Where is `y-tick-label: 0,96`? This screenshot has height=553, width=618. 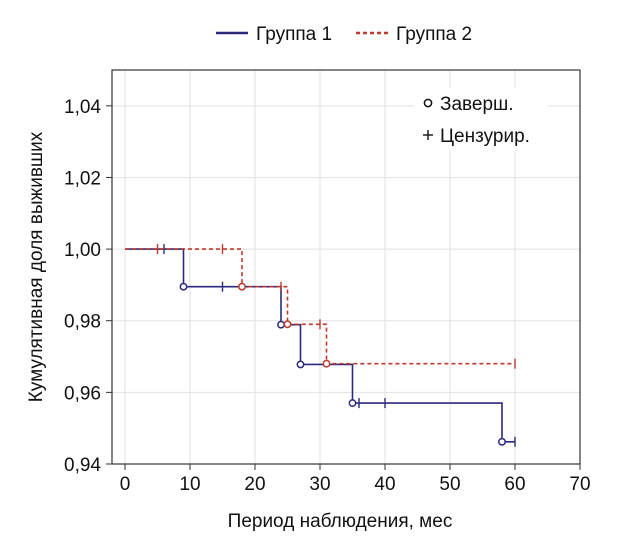
y-tick-label: 0,96 is located at coordinates (82, 393).